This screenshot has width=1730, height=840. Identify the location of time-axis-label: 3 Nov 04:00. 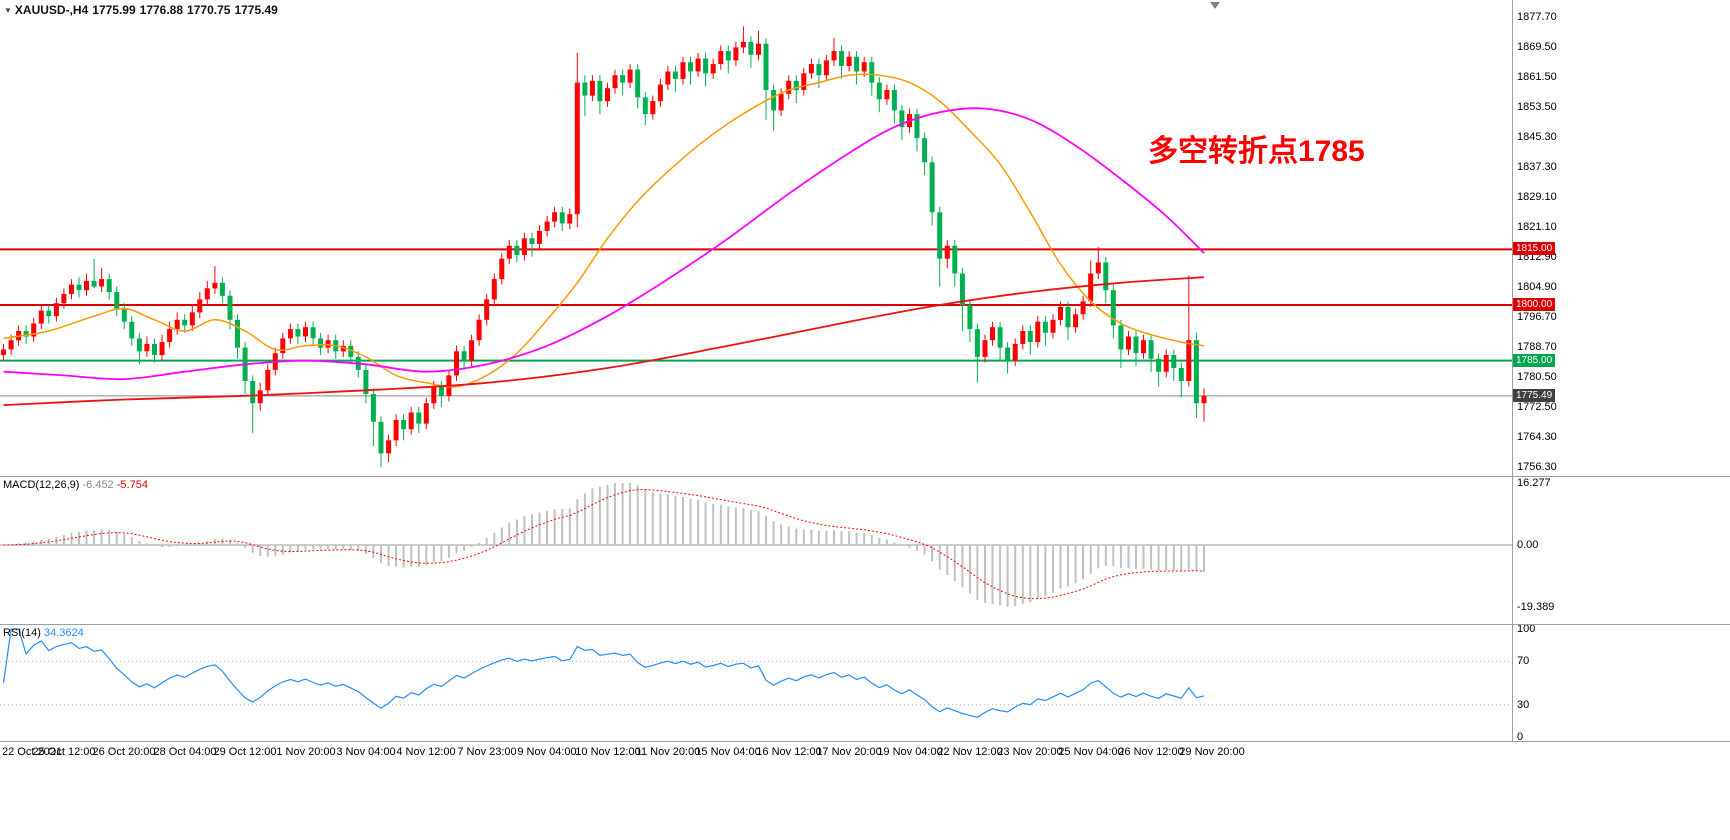
(366, 752).